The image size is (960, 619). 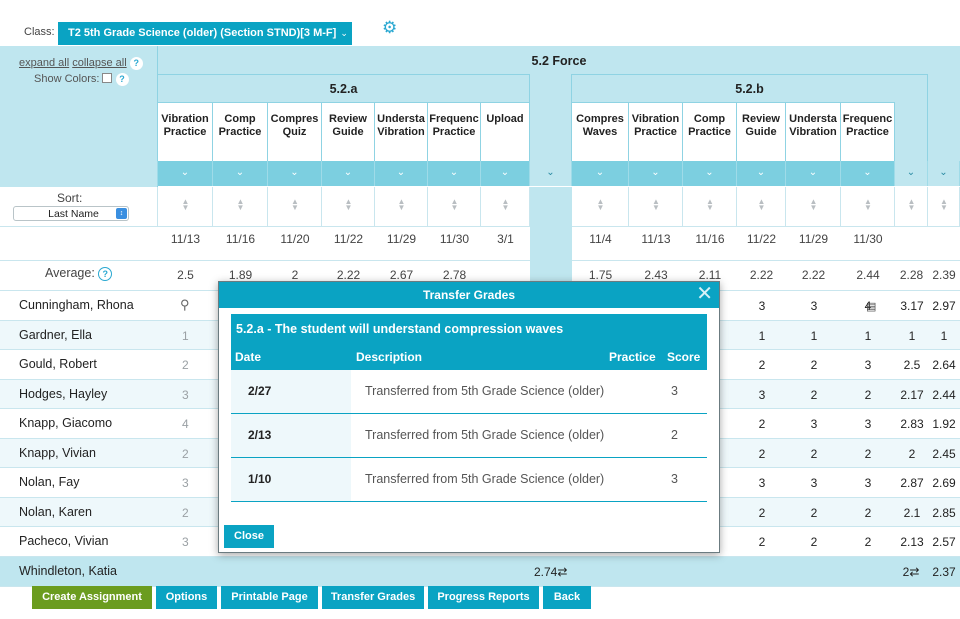 What do you see at coordinates (559, 60) in the screenshot?
I see `group-header: 5.2 Force` at bounding box center [559, 60].